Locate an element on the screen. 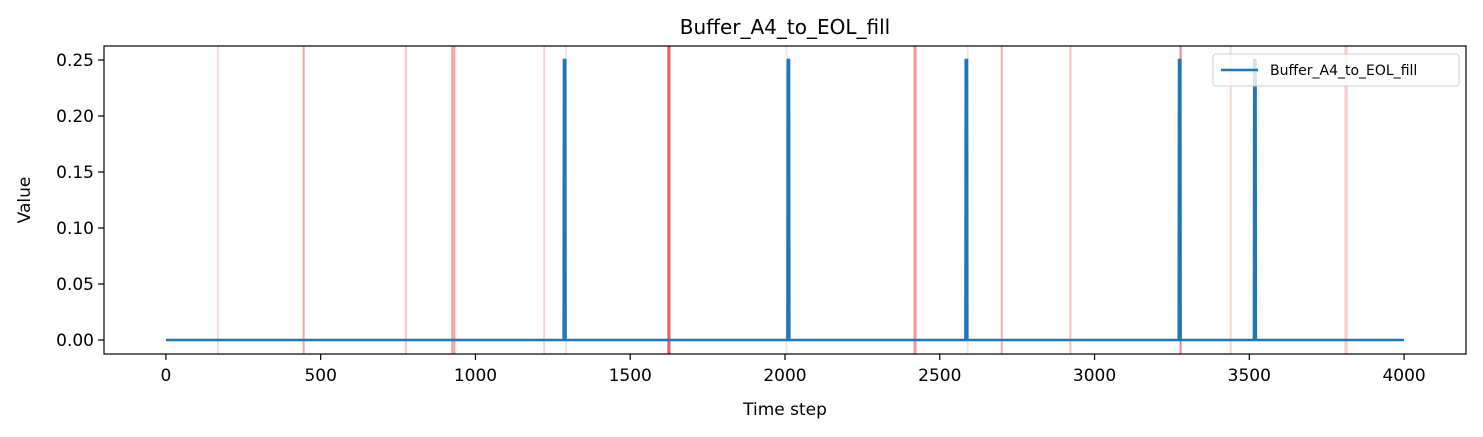 Image resolution: width=1483 pixels, height=437 pixels. y-axis: 0.00 0.05 0.10 0.15 0.20 0.25 is located at coordinates (80, 201).